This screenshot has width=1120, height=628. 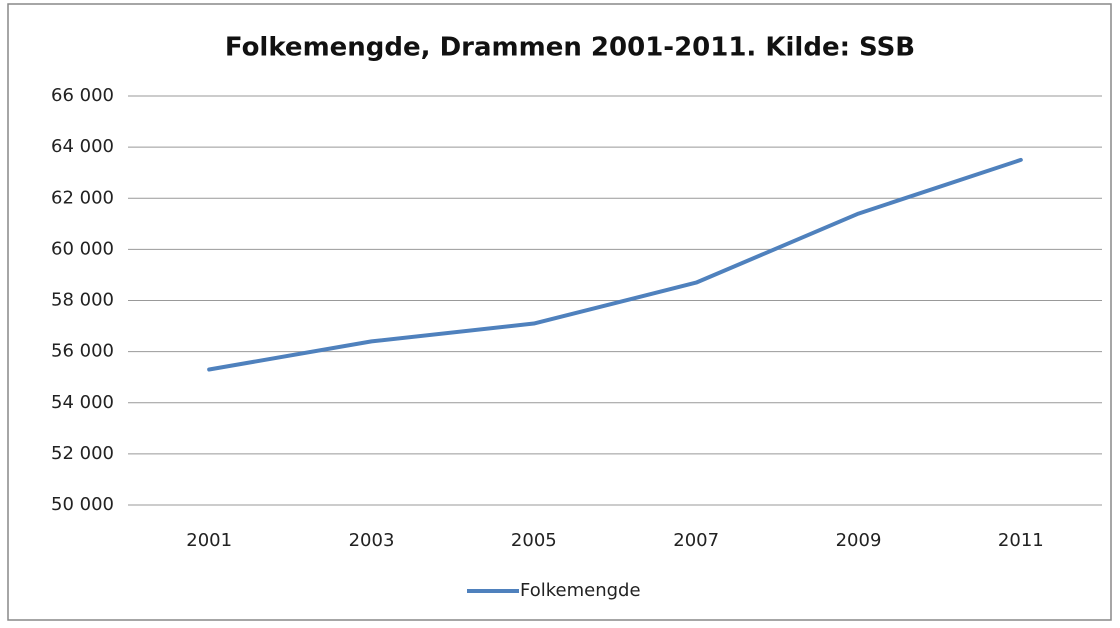 I want to click on y-tick-label: 62 000, so click(x=82, y=197).